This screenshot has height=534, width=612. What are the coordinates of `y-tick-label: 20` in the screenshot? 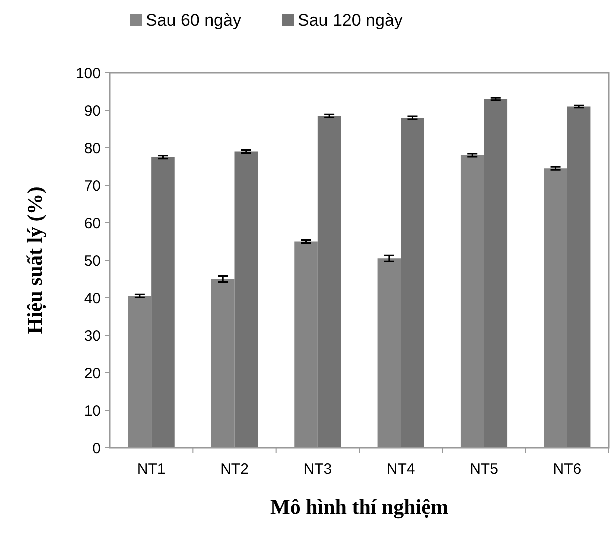 It's located at (92, 373).